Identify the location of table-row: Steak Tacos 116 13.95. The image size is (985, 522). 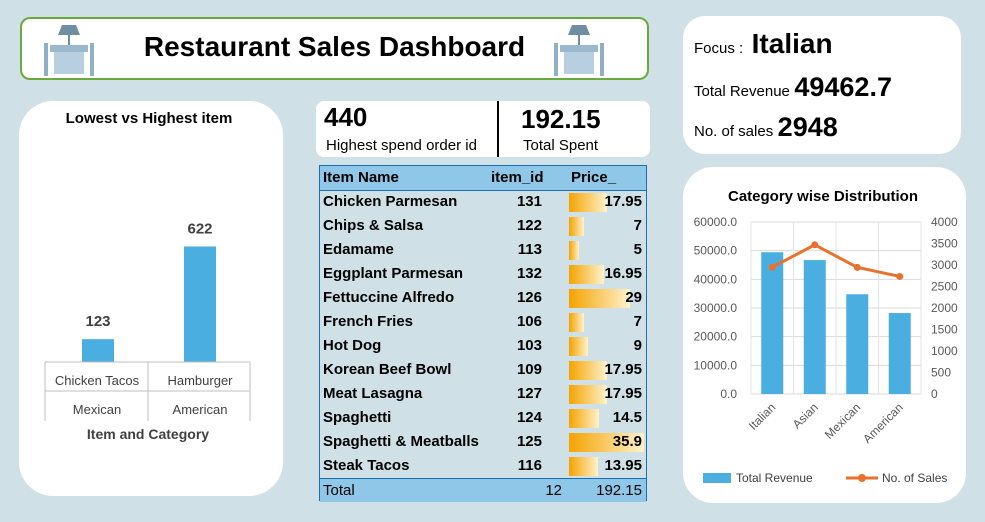
(483, 466).